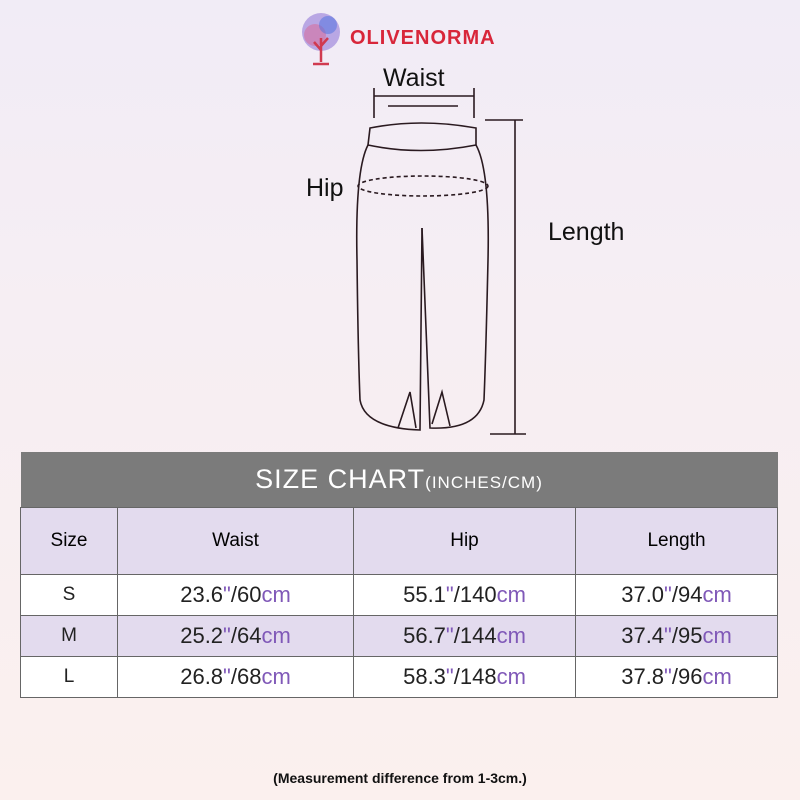  I want to click on waist-cell: 25.2"/64cm, so click(235, 636).